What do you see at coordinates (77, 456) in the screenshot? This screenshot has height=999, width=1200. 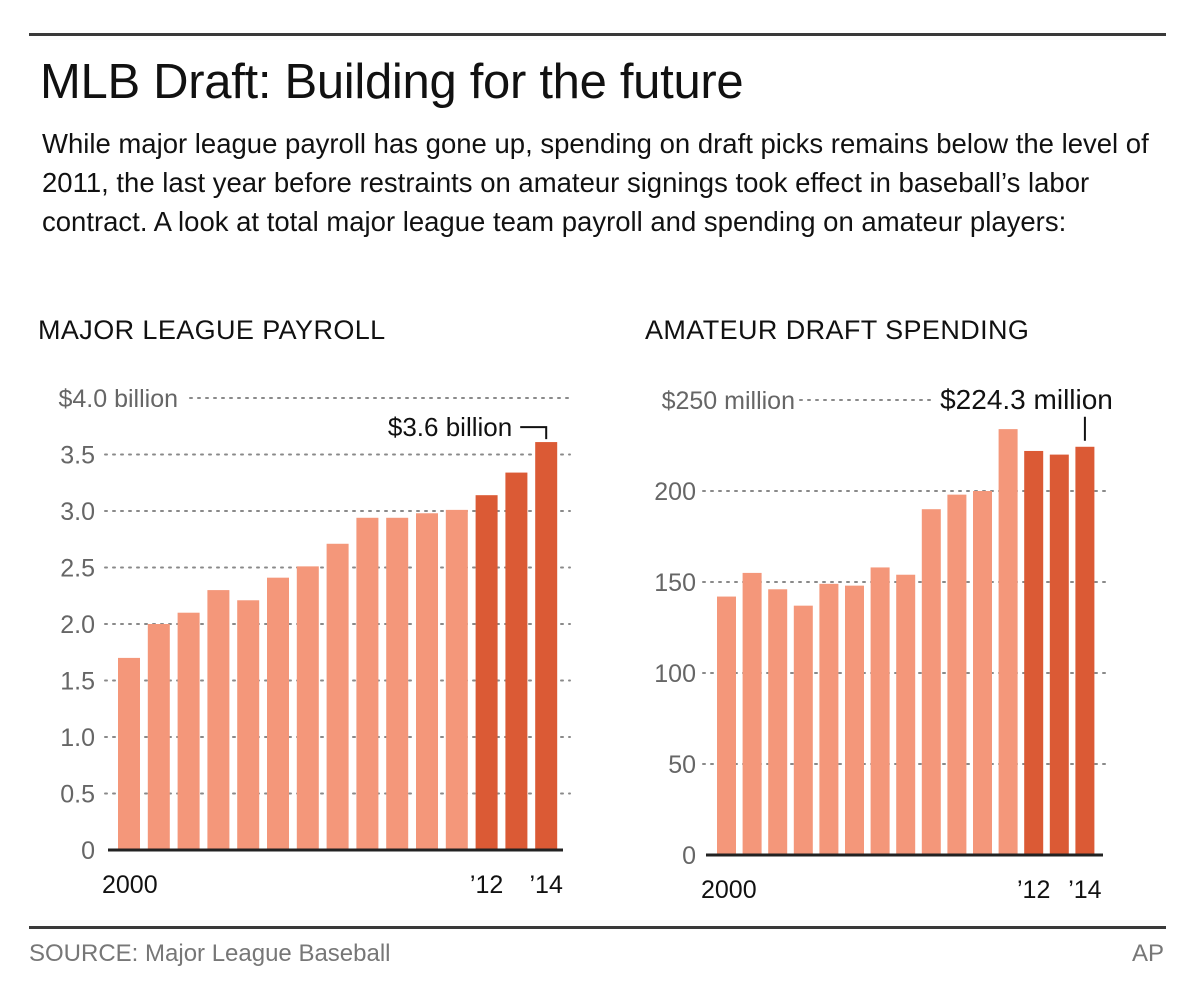 I see `y-tick-label: 3.5` at bounding box center [77, 456].